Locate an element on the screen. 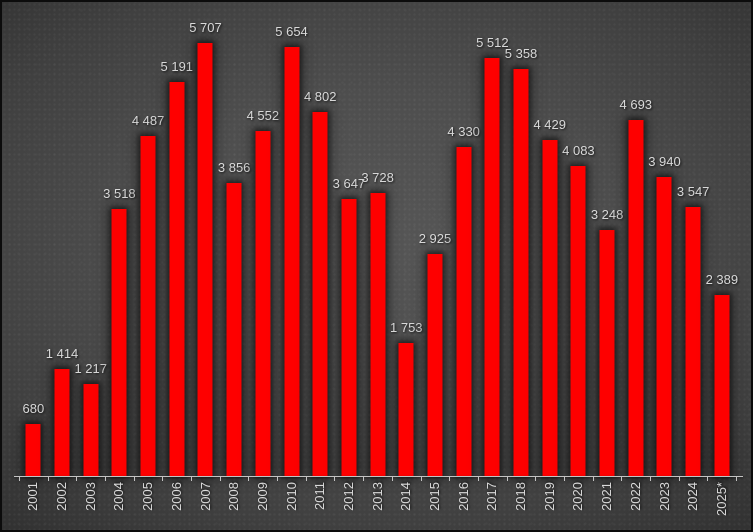 This screenshot has width=753, height=532. value-label: 4 487 is located at coordinates (148, 120).